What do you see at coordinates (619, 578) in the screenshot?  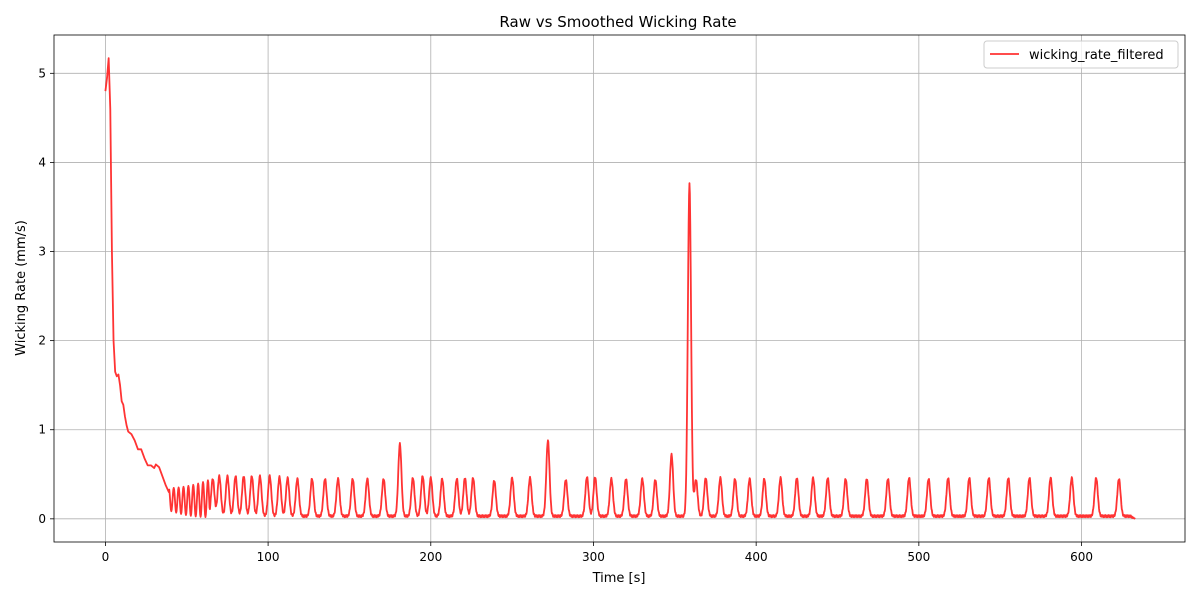 I see `x-axis-label: Time [s]` at bounding box center [619, 578].